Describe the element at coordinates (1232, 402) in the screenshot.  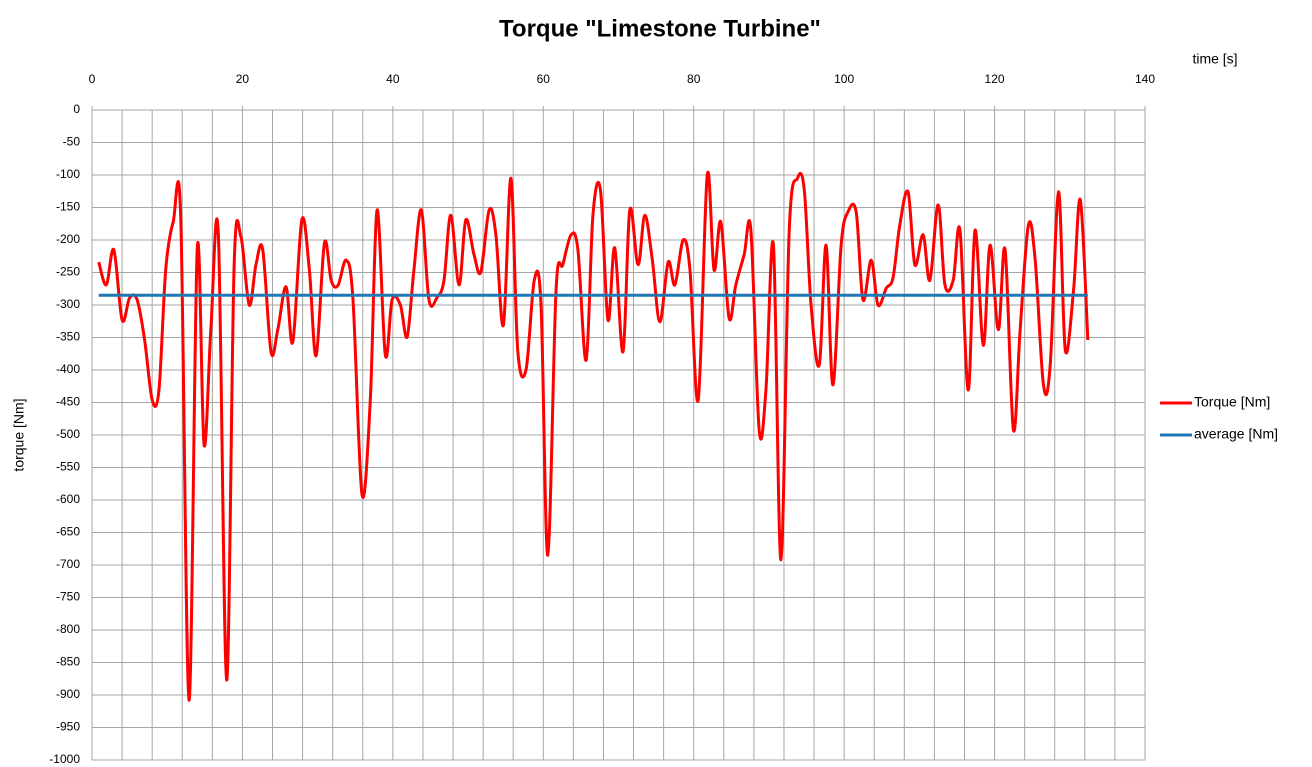
I see `legend-label: Torque [Nm]` at that location.